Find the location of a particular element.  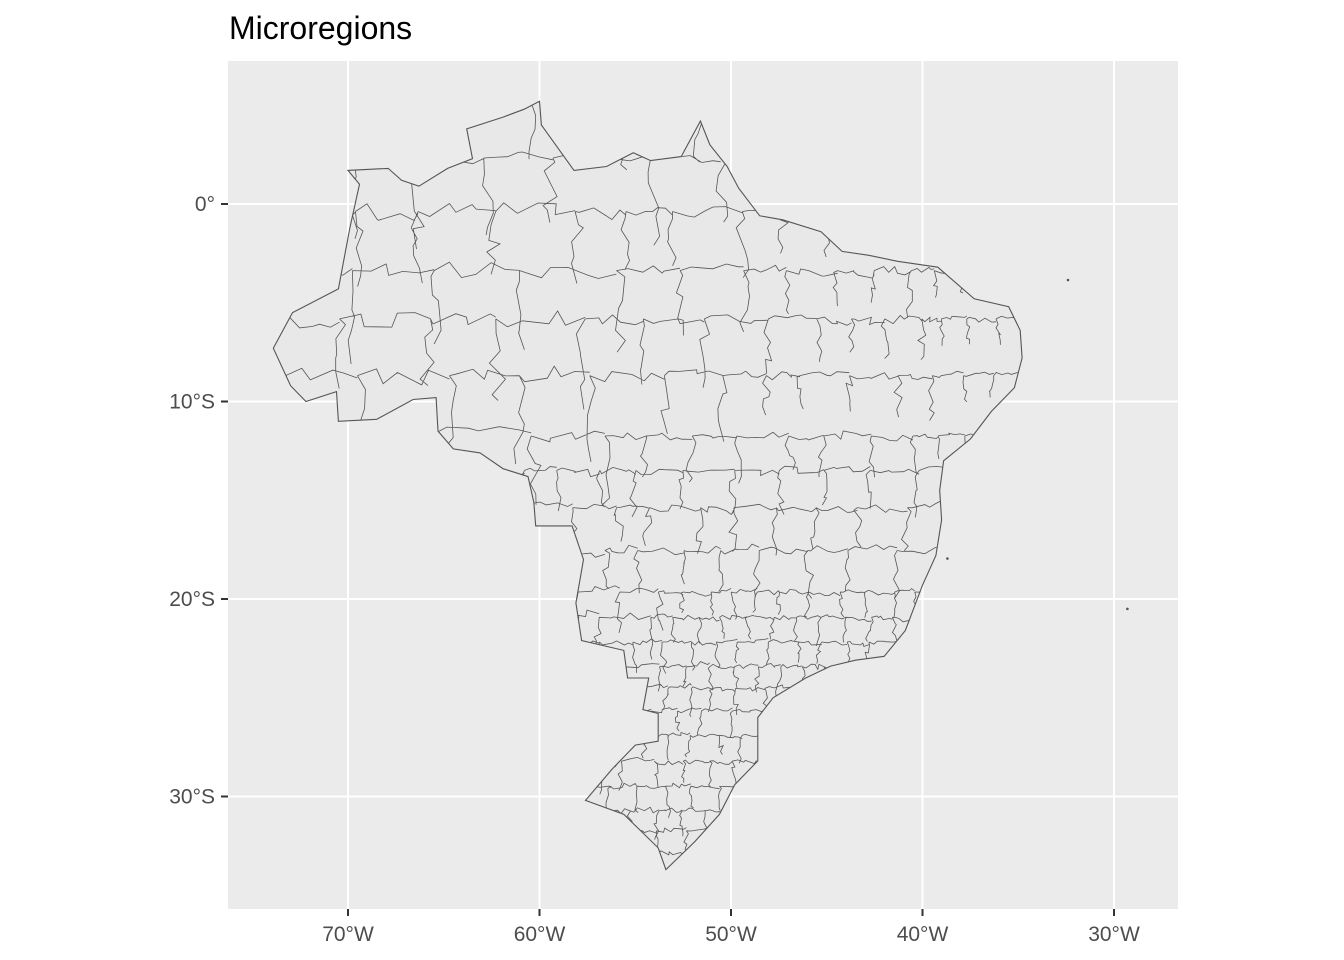

x-tick-label: 60°W is located at coordinates (540, 934).